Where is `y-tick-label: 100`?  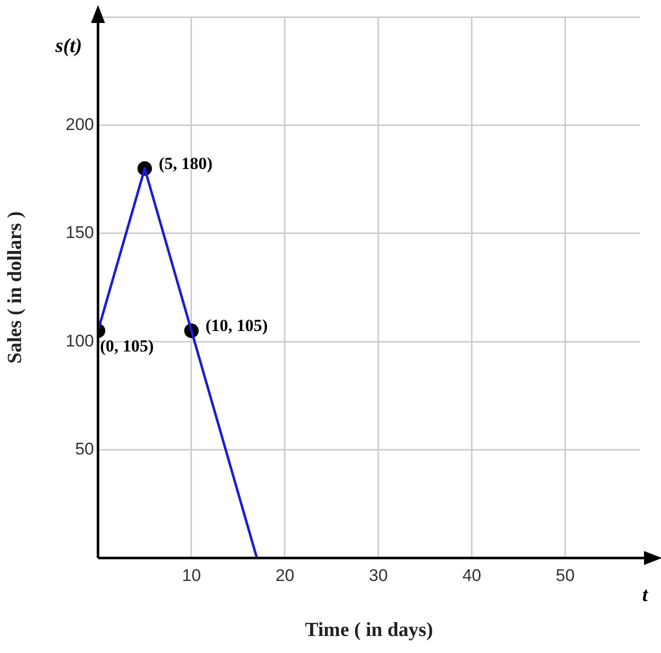
y-tick-label: 100 is located at coordinates (80, 340).